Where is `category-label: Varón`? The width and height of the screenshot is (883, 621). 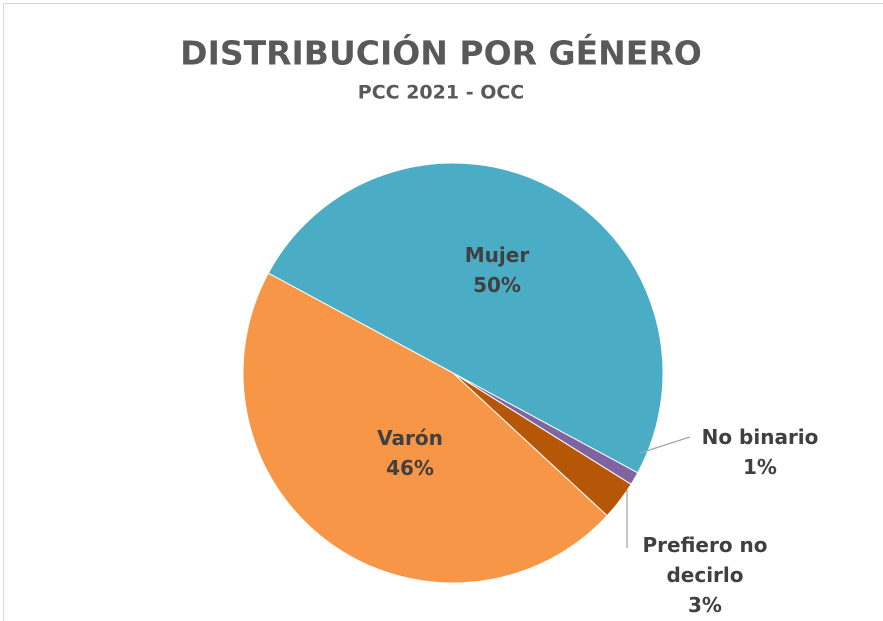 category-label: Varón is located at coordinates (410, 438).